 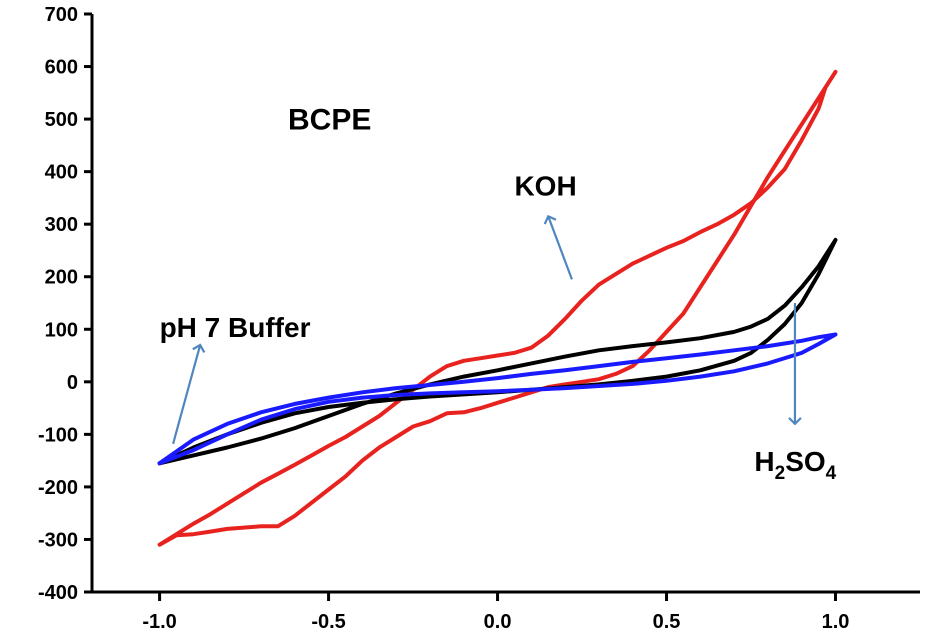 What do you see at coordinates (328, 622) in the screenshot?
I see `x-tick-label: -0.5` at bounding box center [328, 622].